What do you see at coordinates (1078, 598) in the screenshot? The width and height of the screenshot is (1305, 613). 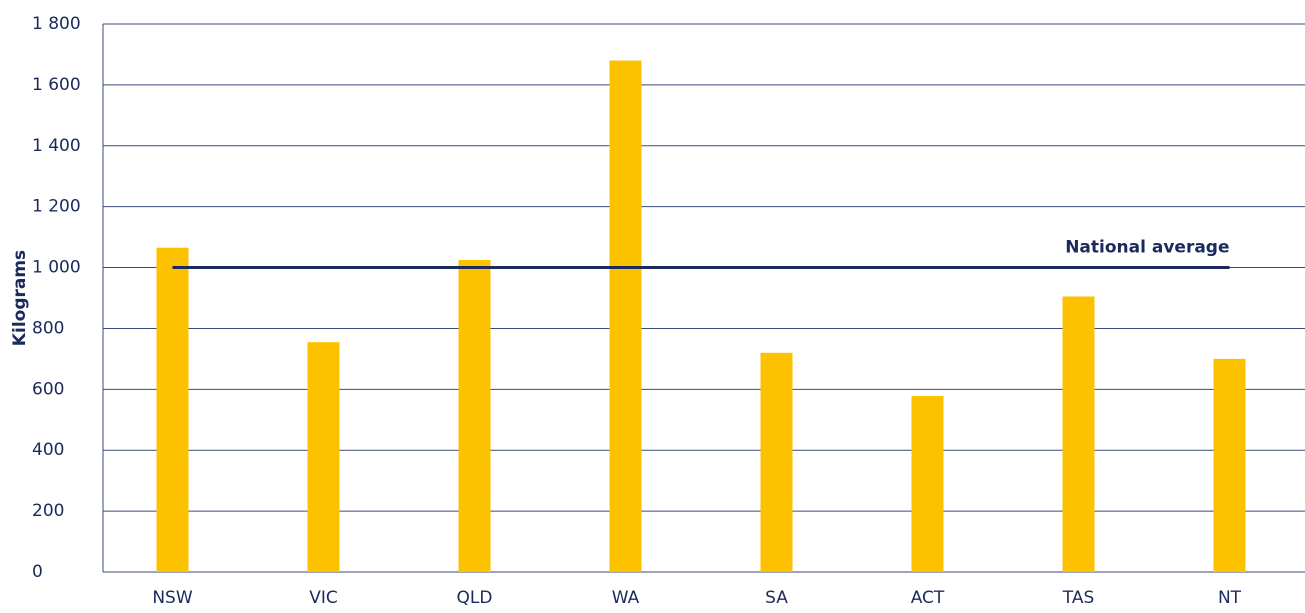 I see `x-tick-label: TAS` at bounding box center [1078, 598].